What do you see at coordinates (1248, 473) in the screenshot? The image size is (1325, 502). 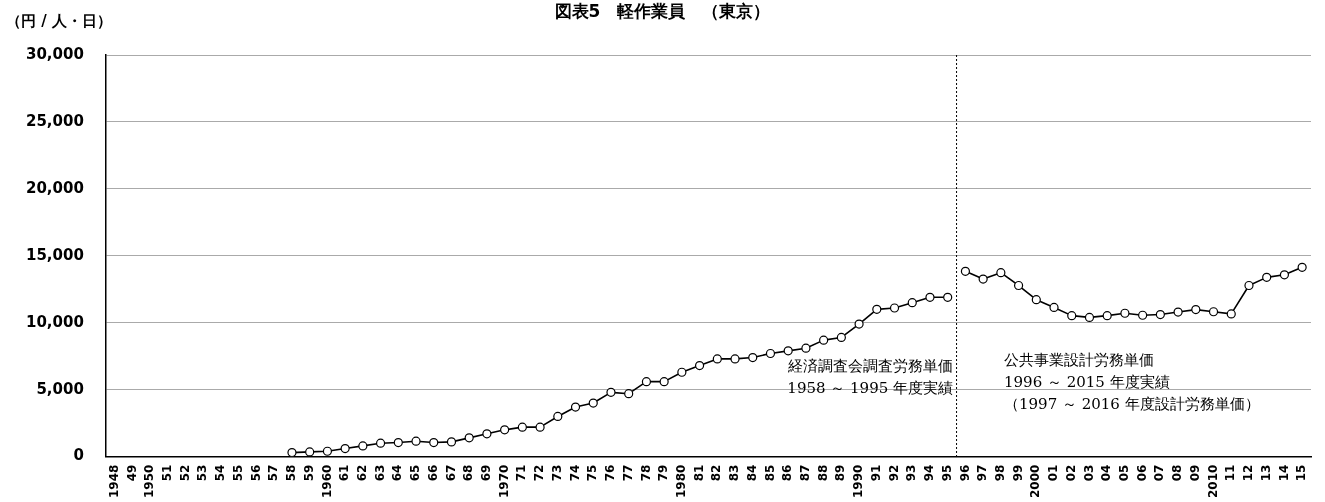 I see `x-tick-label: 12` at bounding box center [1248, 473].